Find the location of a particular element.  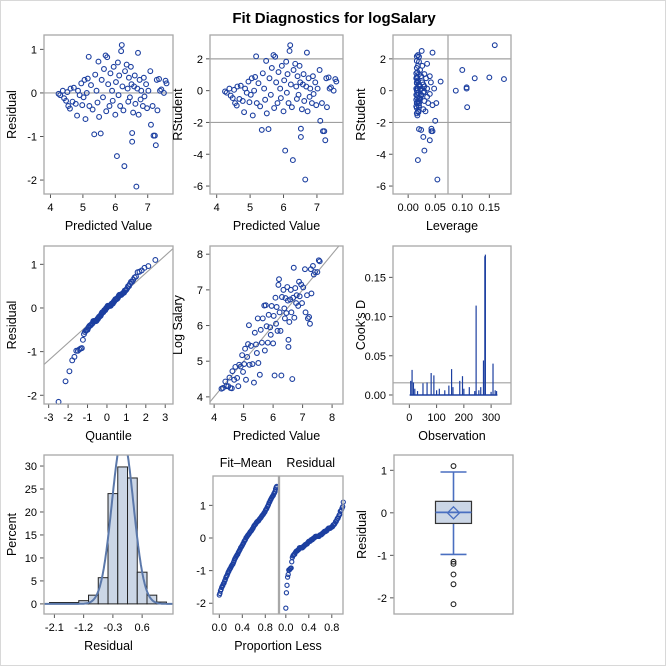

y-tick-label: 1 is located at coordinates (384, 471).